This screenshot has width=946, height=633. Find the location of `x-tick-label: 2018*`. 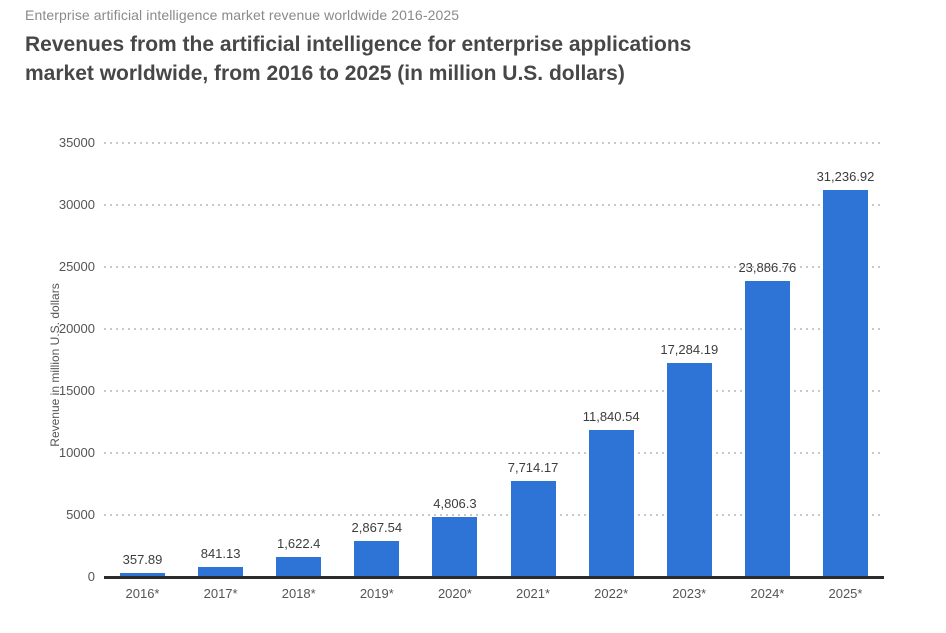

x-tick-label: 2018* is located at coordinates (298, 593).